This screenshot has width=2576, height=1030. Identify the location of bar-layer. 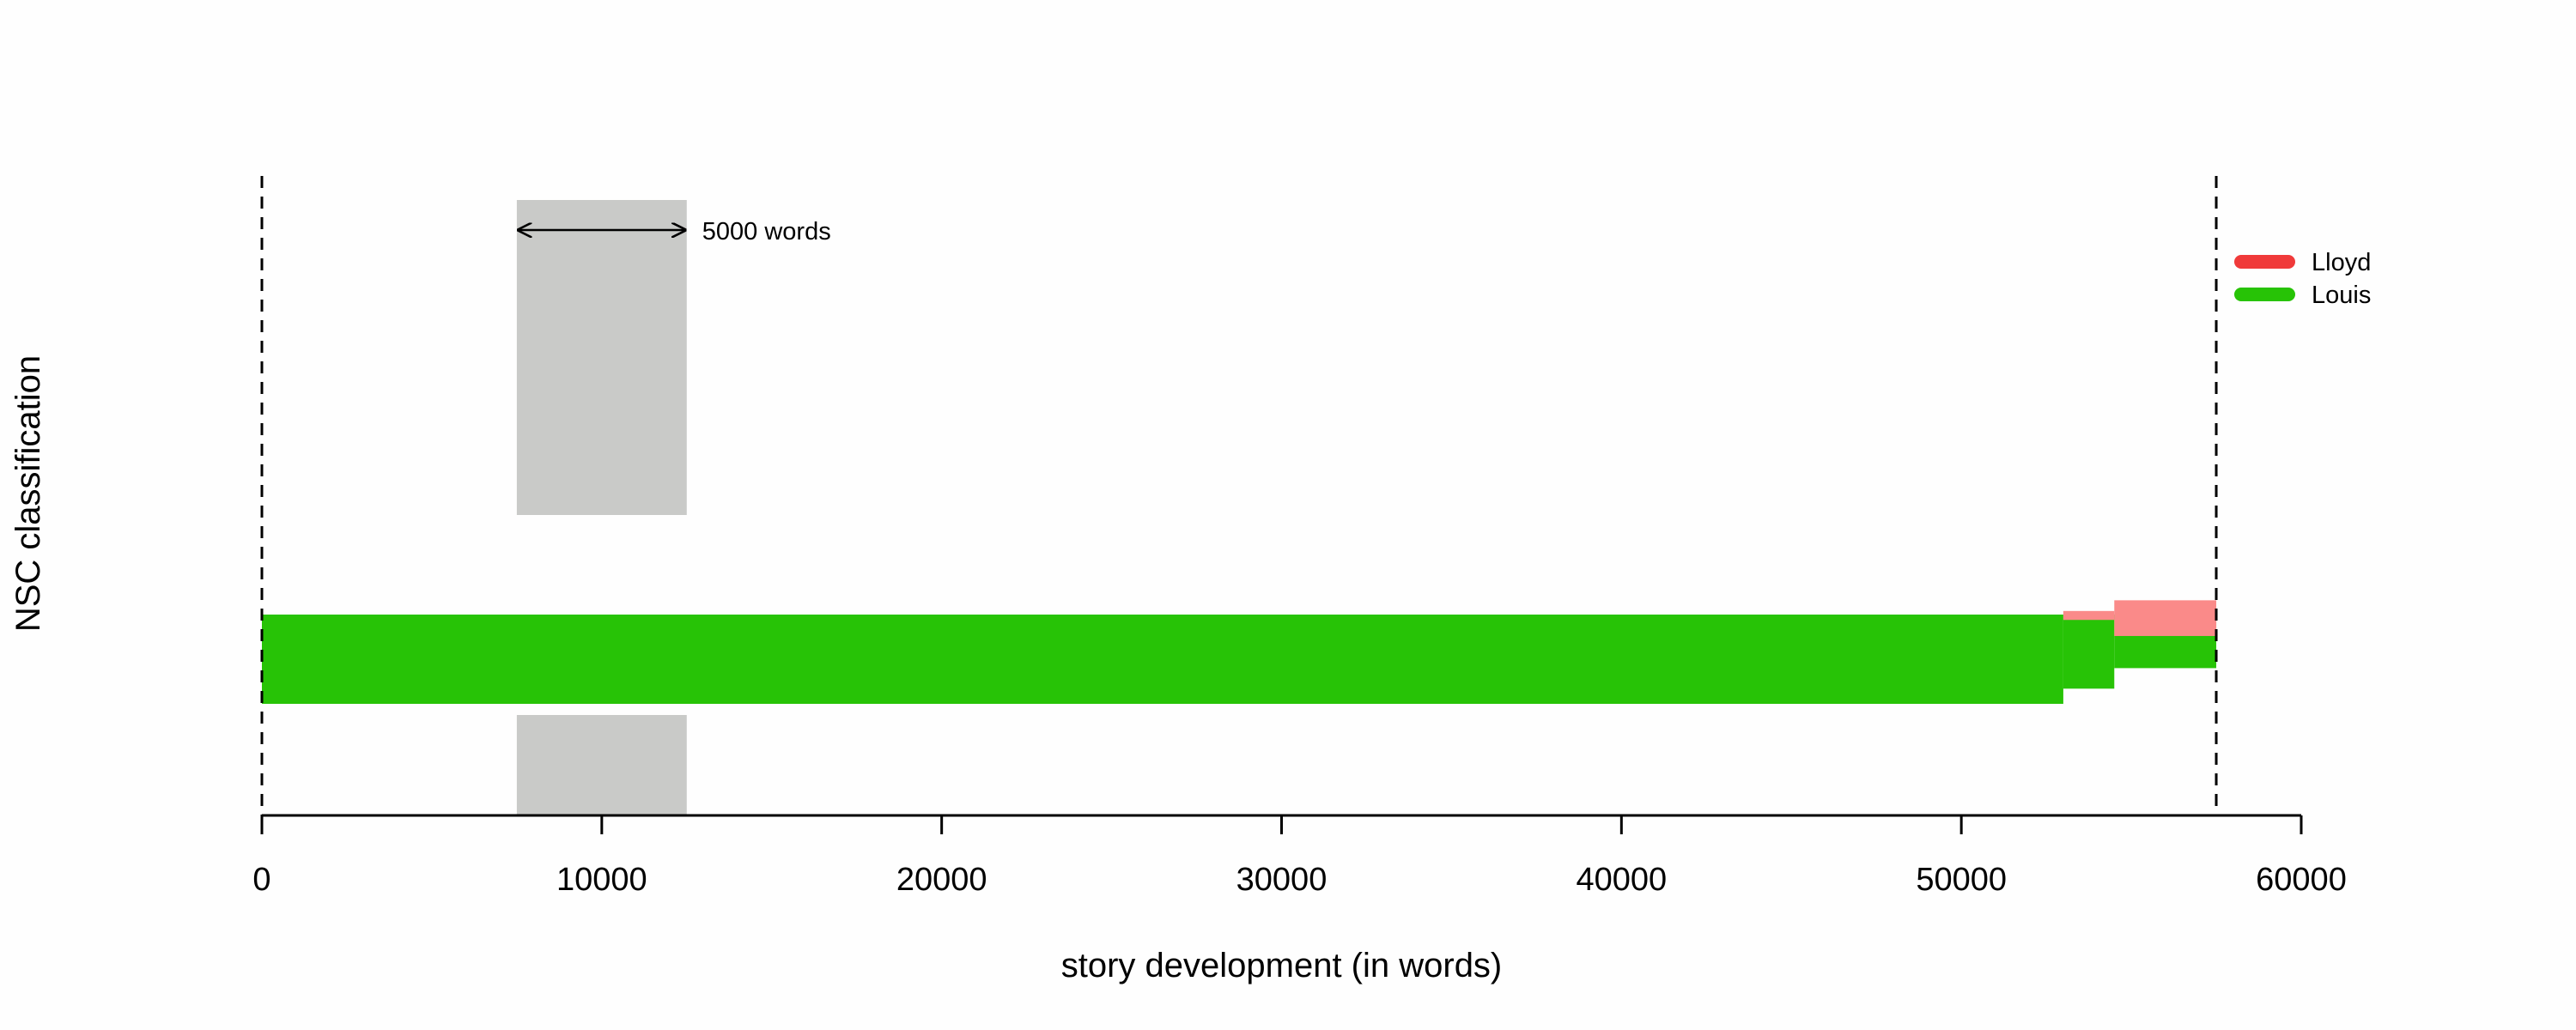
(1239, 652).